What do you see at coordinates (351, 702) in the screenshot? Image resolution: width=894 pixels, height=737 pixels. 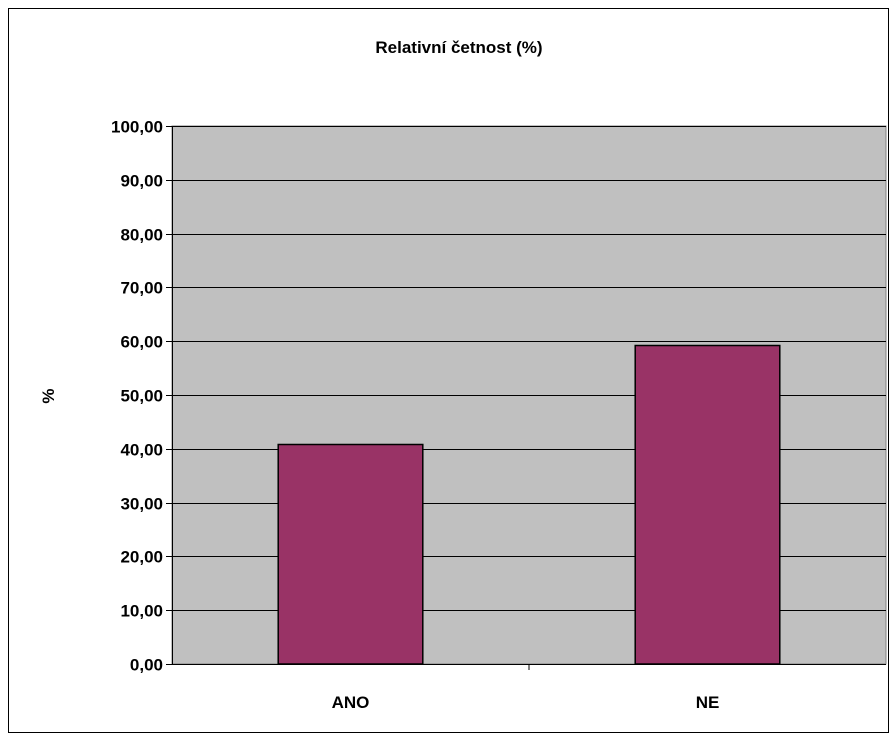 I see `x-tick-label: ANO` at bounding box center [351, 702].